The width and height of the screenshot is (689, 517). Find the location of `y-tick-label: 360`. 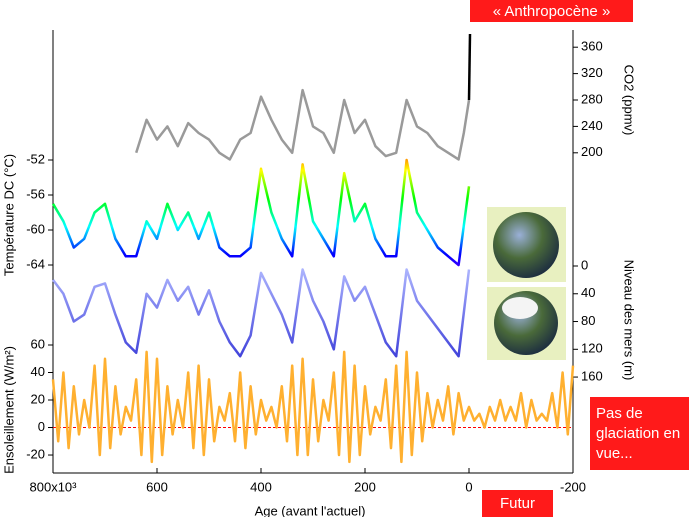

y-tick-label: 360 is located at coordinates (592, 46).